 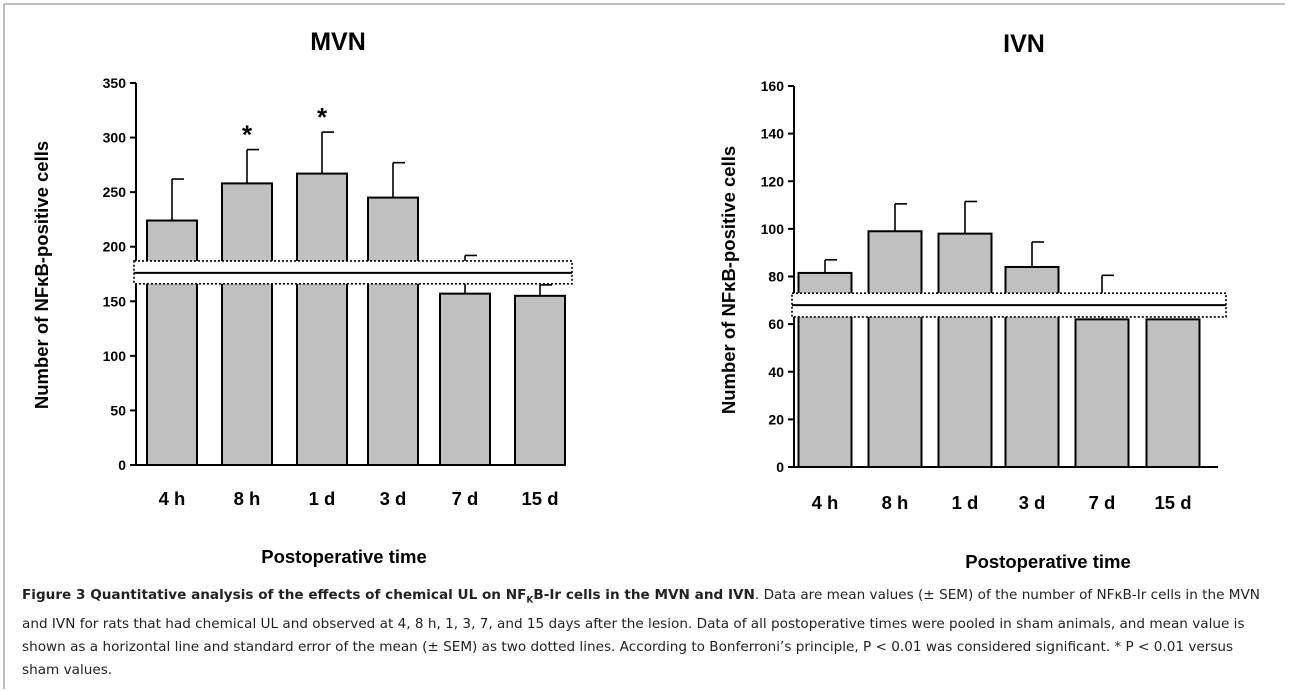 What do you see at coordinates (115, 192) in the screenshot?
I see `y-tick-label: 250` at bounding box center [115, 192].